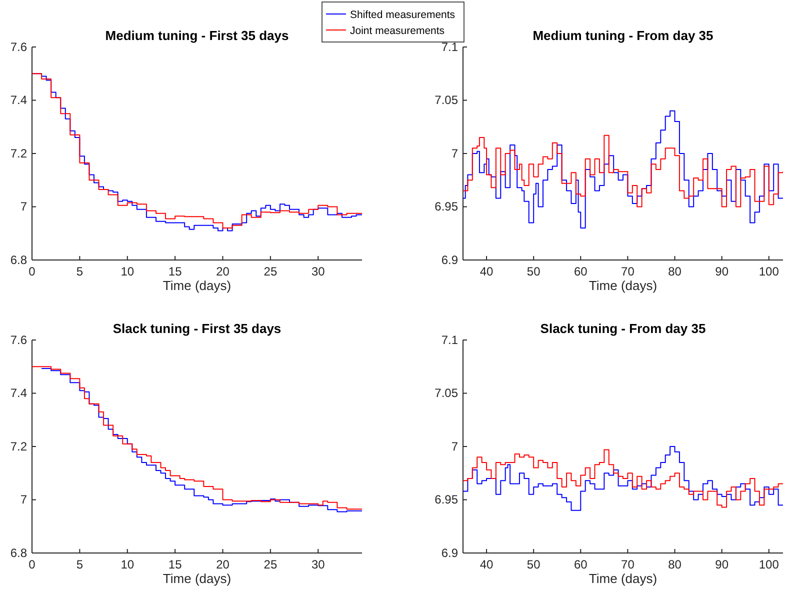 The height and width of the screenshot is (597, 786). Describe the element at coordinates (397, 31) in the screenshot. I see `legend-label: Joint measurements` at that location.